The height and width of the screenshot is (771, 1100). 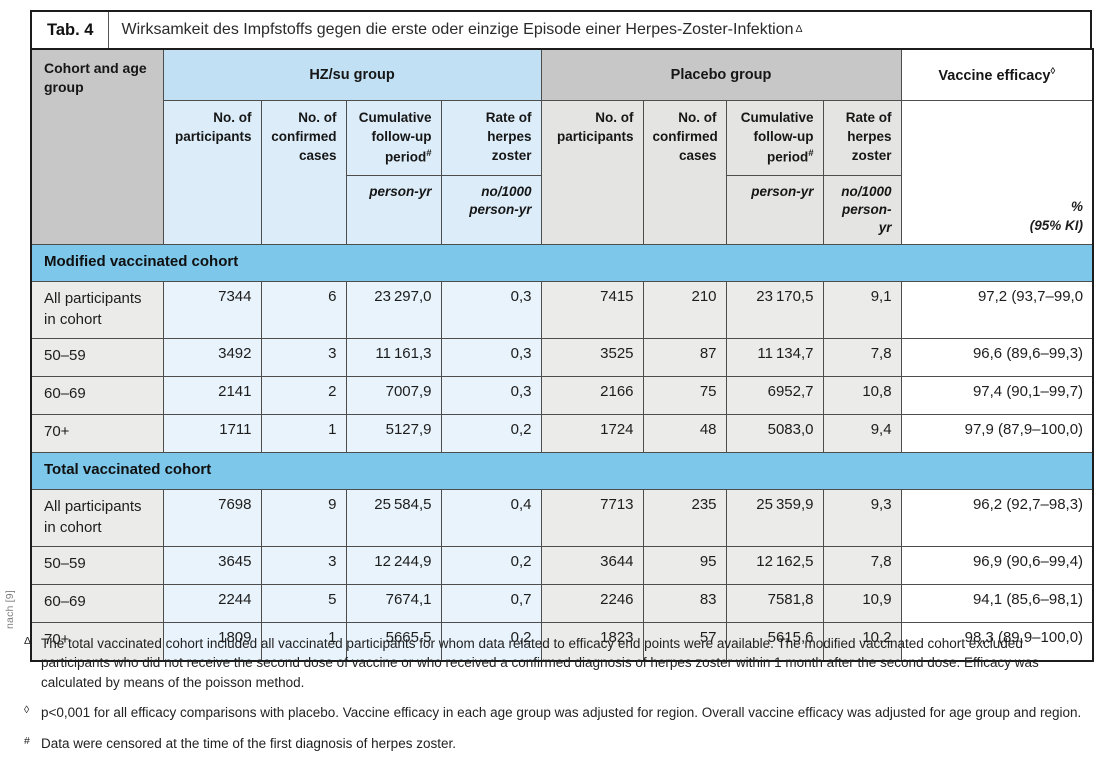 What do you see at coordinates (684, 172) in the screenshot?
I see `placebo-confirmed-header: No. of confirmed cases` at bounding box center [684, 172].